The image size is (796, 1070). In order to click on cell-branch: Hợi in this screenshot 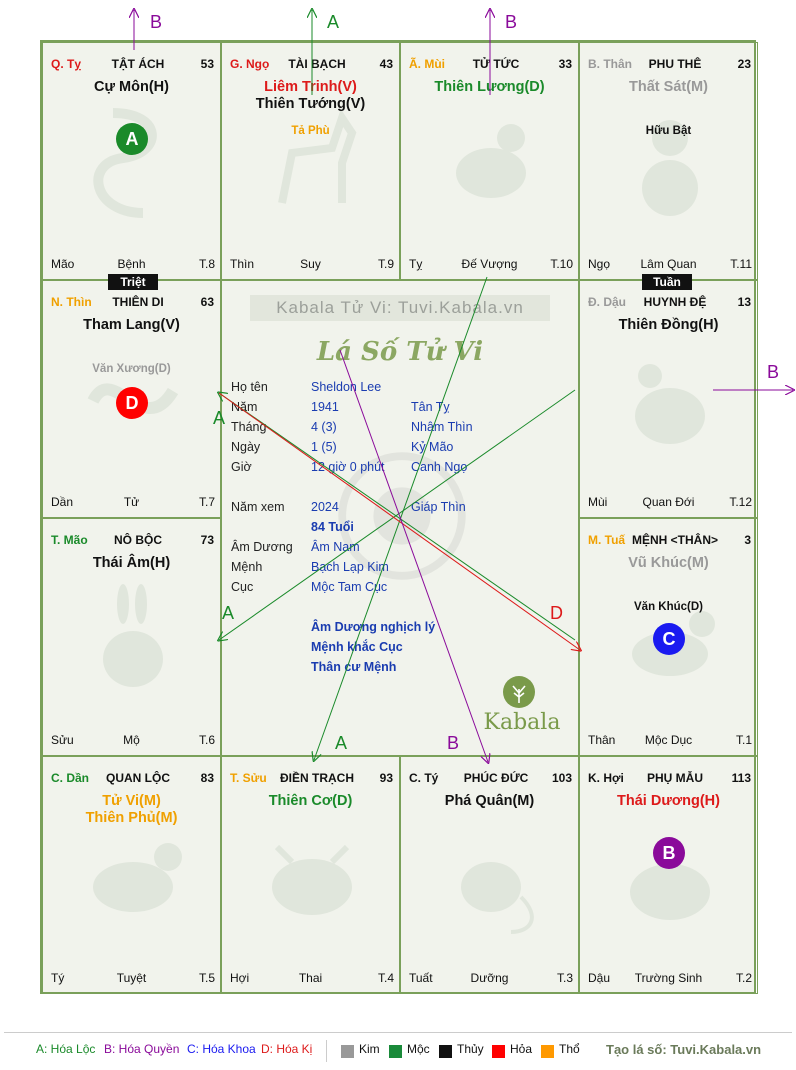, I will do `click(240, 978)`.